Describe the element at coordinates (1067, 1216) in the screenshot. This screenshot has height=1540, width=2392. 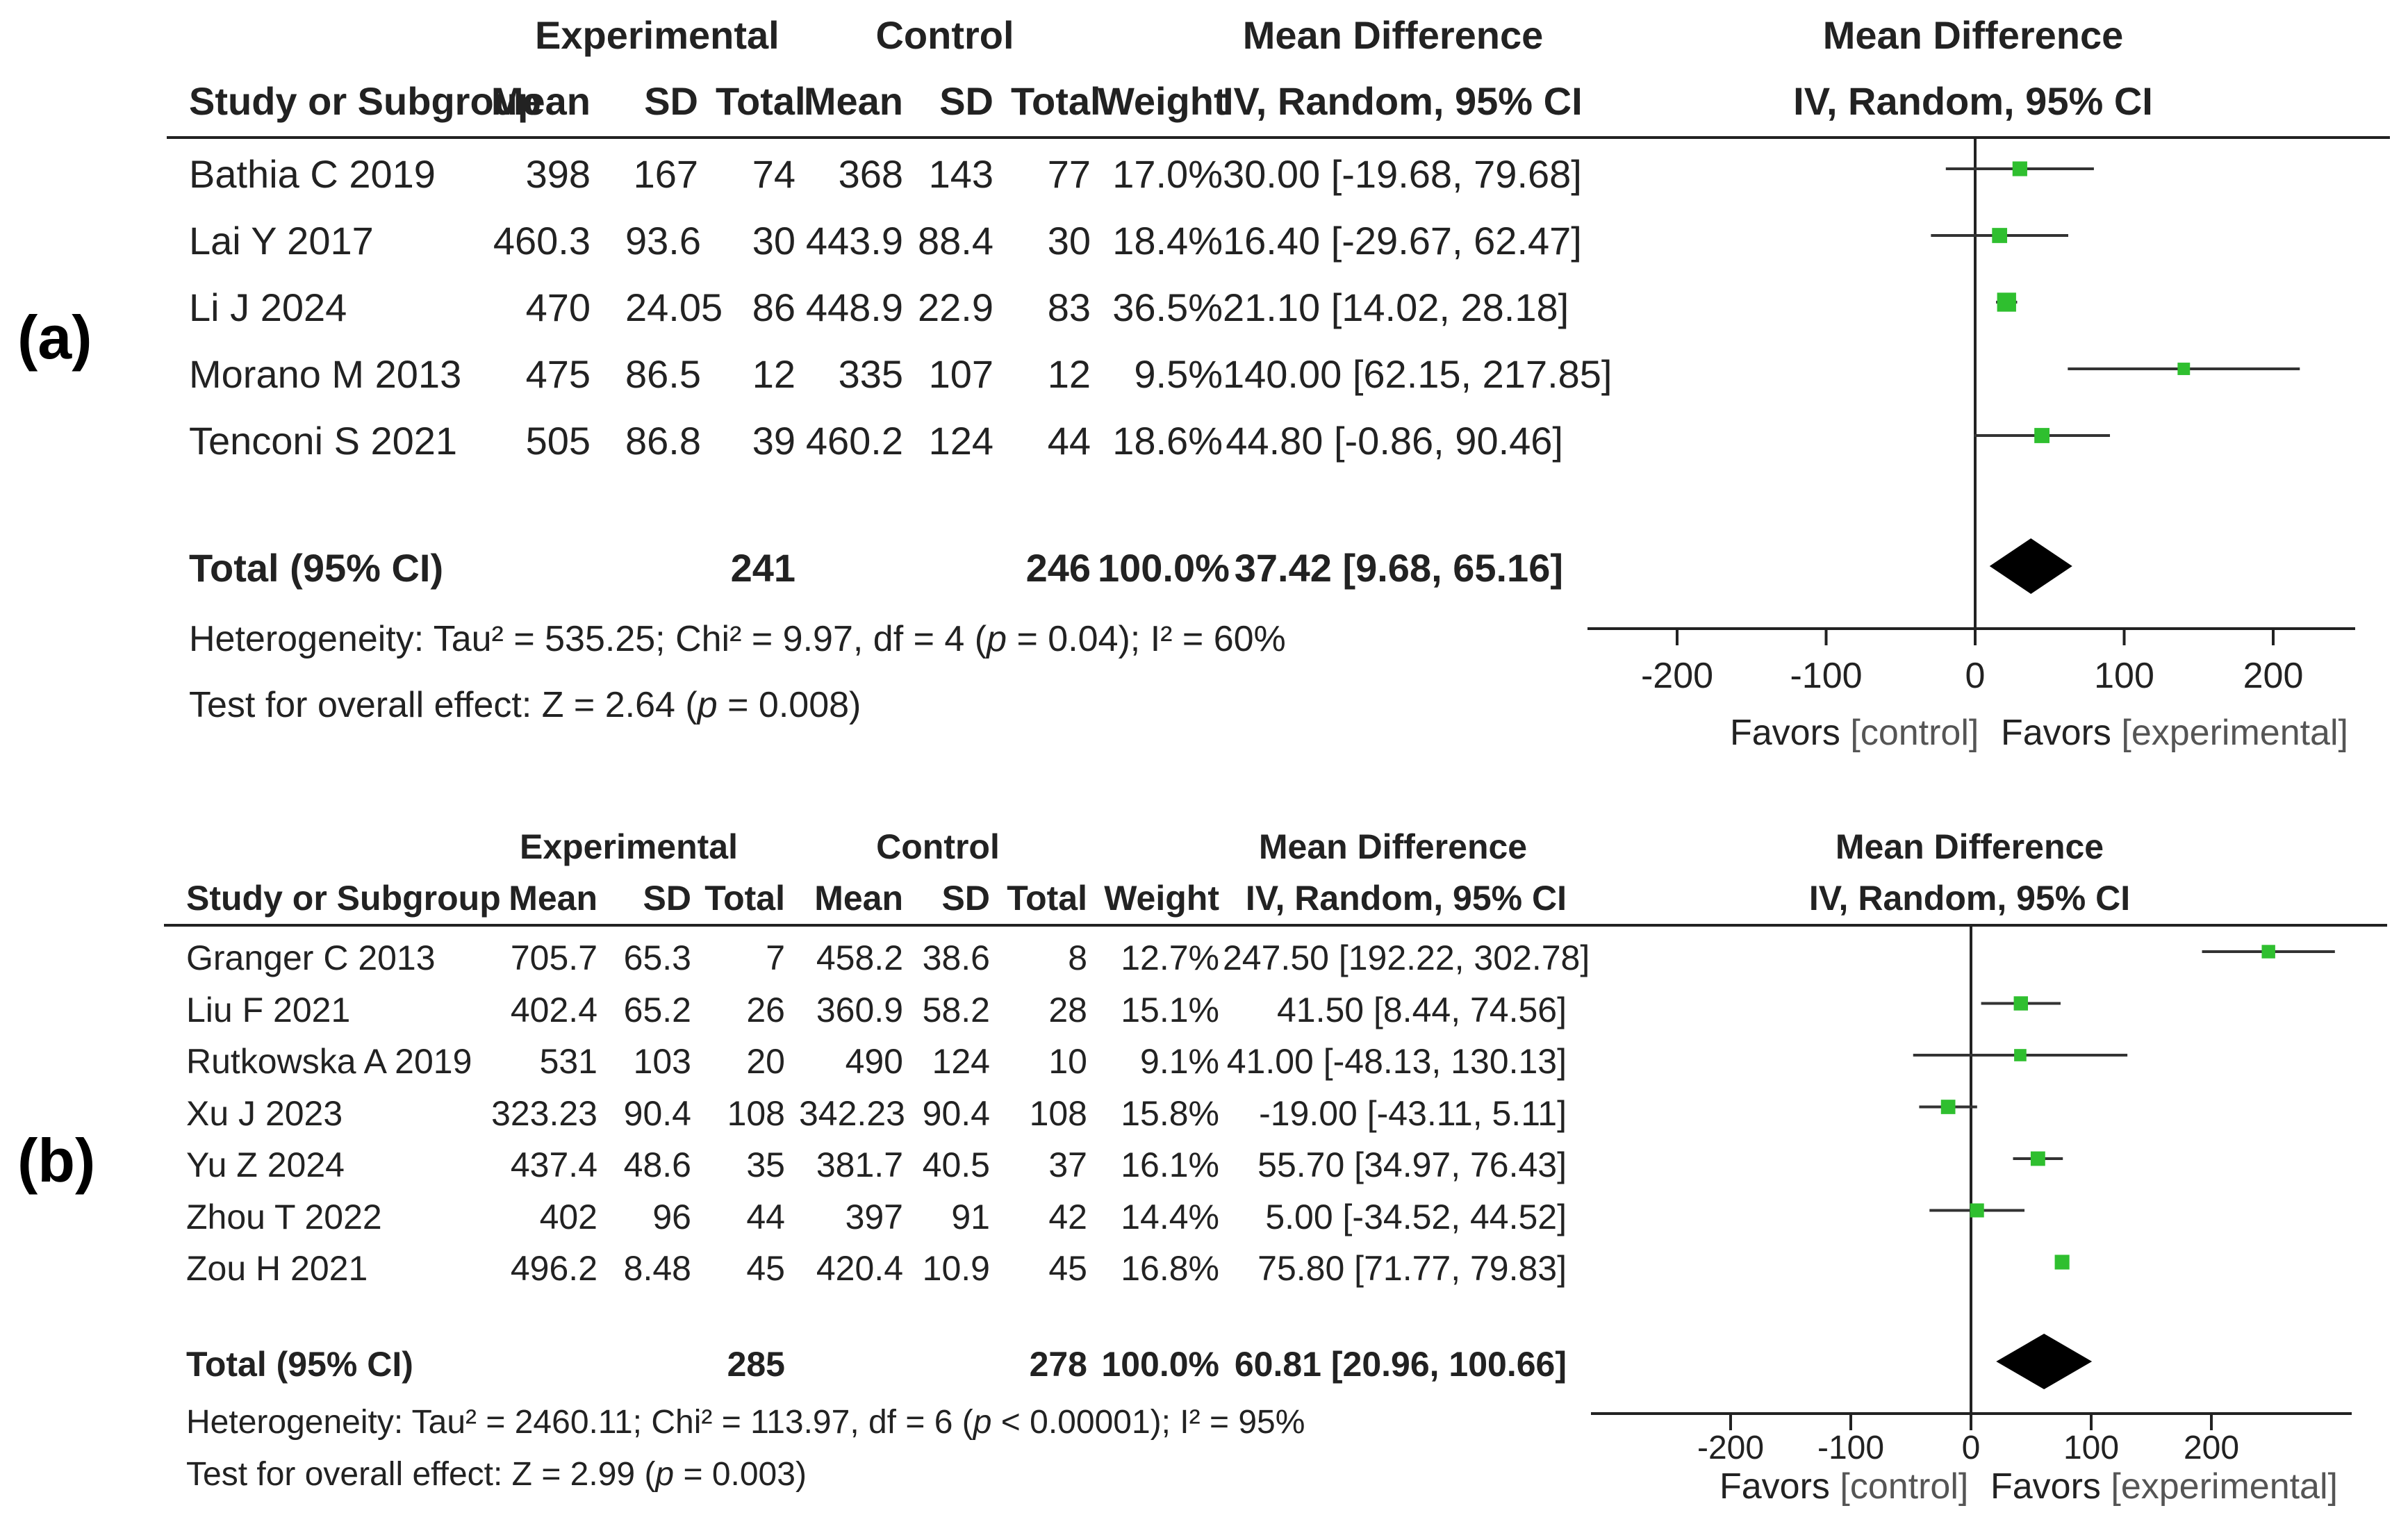
I see `cell-c-total: 42` at that location.